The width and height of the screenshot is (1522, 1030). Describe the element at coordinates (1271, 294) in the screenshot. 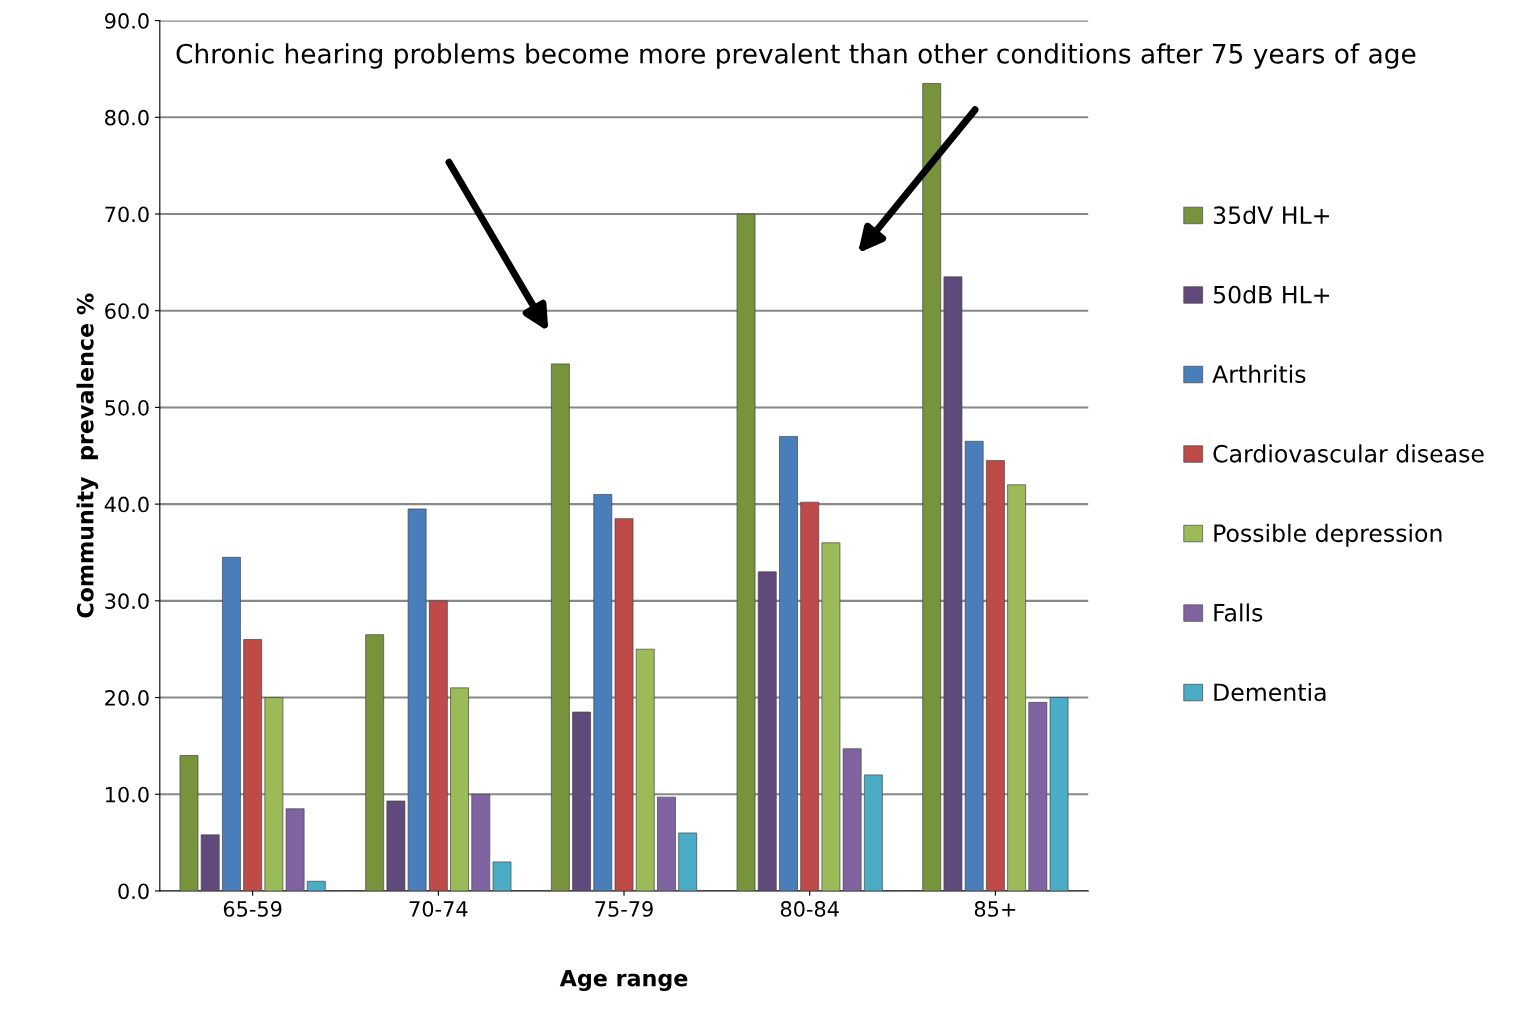

I see `legend-label: 50dB HL+` at that location.